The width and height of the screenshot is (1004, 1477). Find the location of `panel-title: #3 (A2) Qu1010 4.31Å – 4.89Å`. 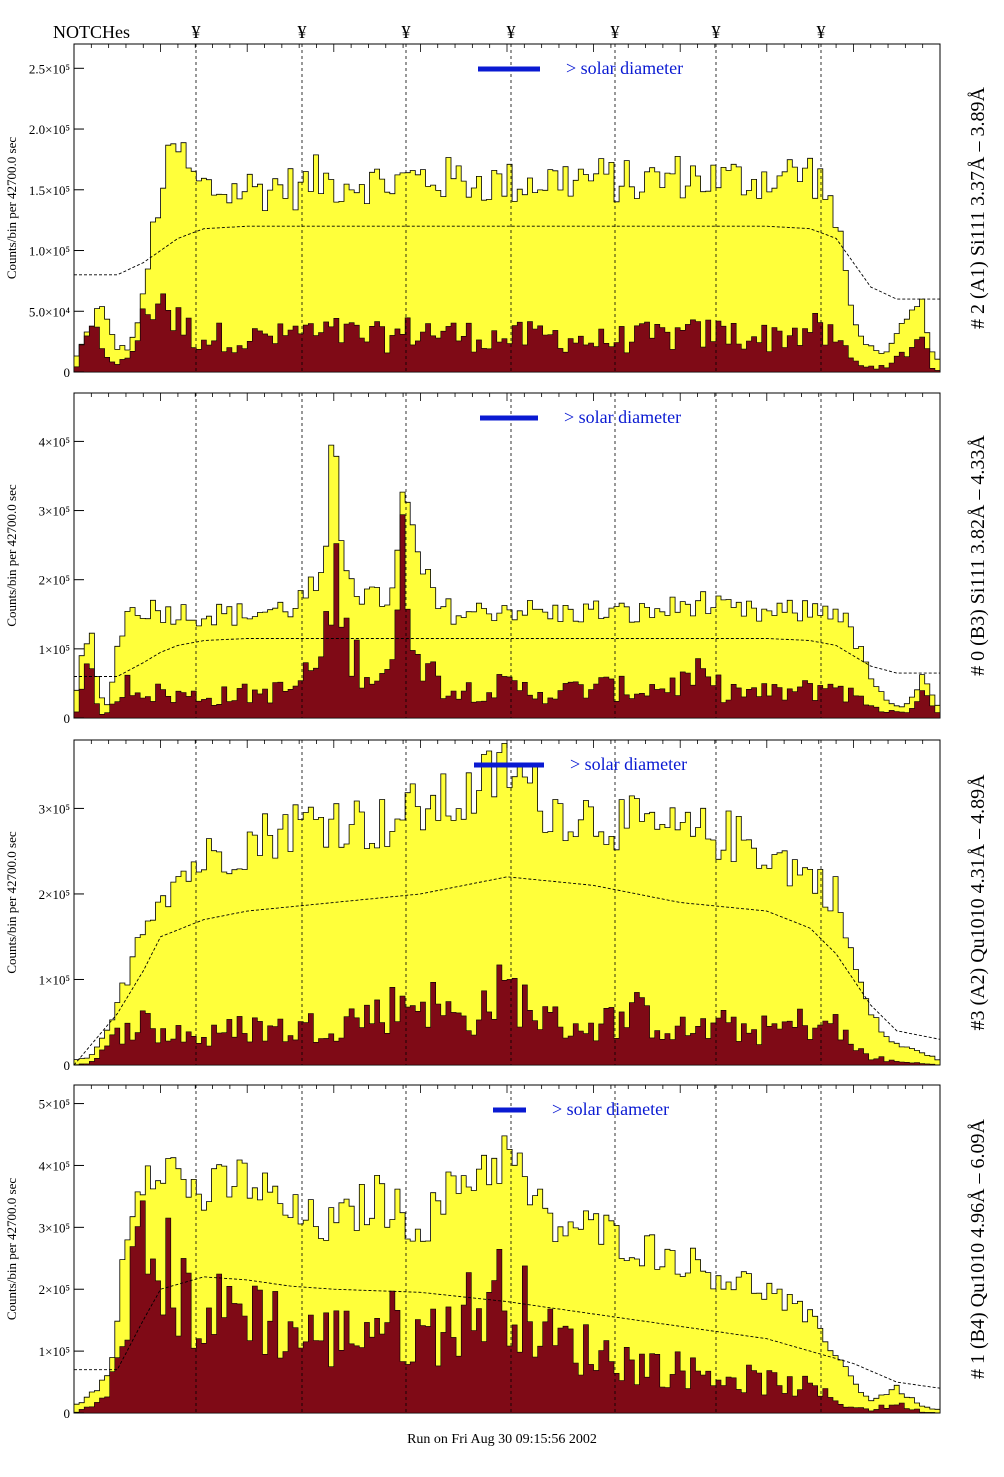

panel-title: #3 (A2) Qu1010 4.31Å – 4.89Å is located at coordinates (978, 902).